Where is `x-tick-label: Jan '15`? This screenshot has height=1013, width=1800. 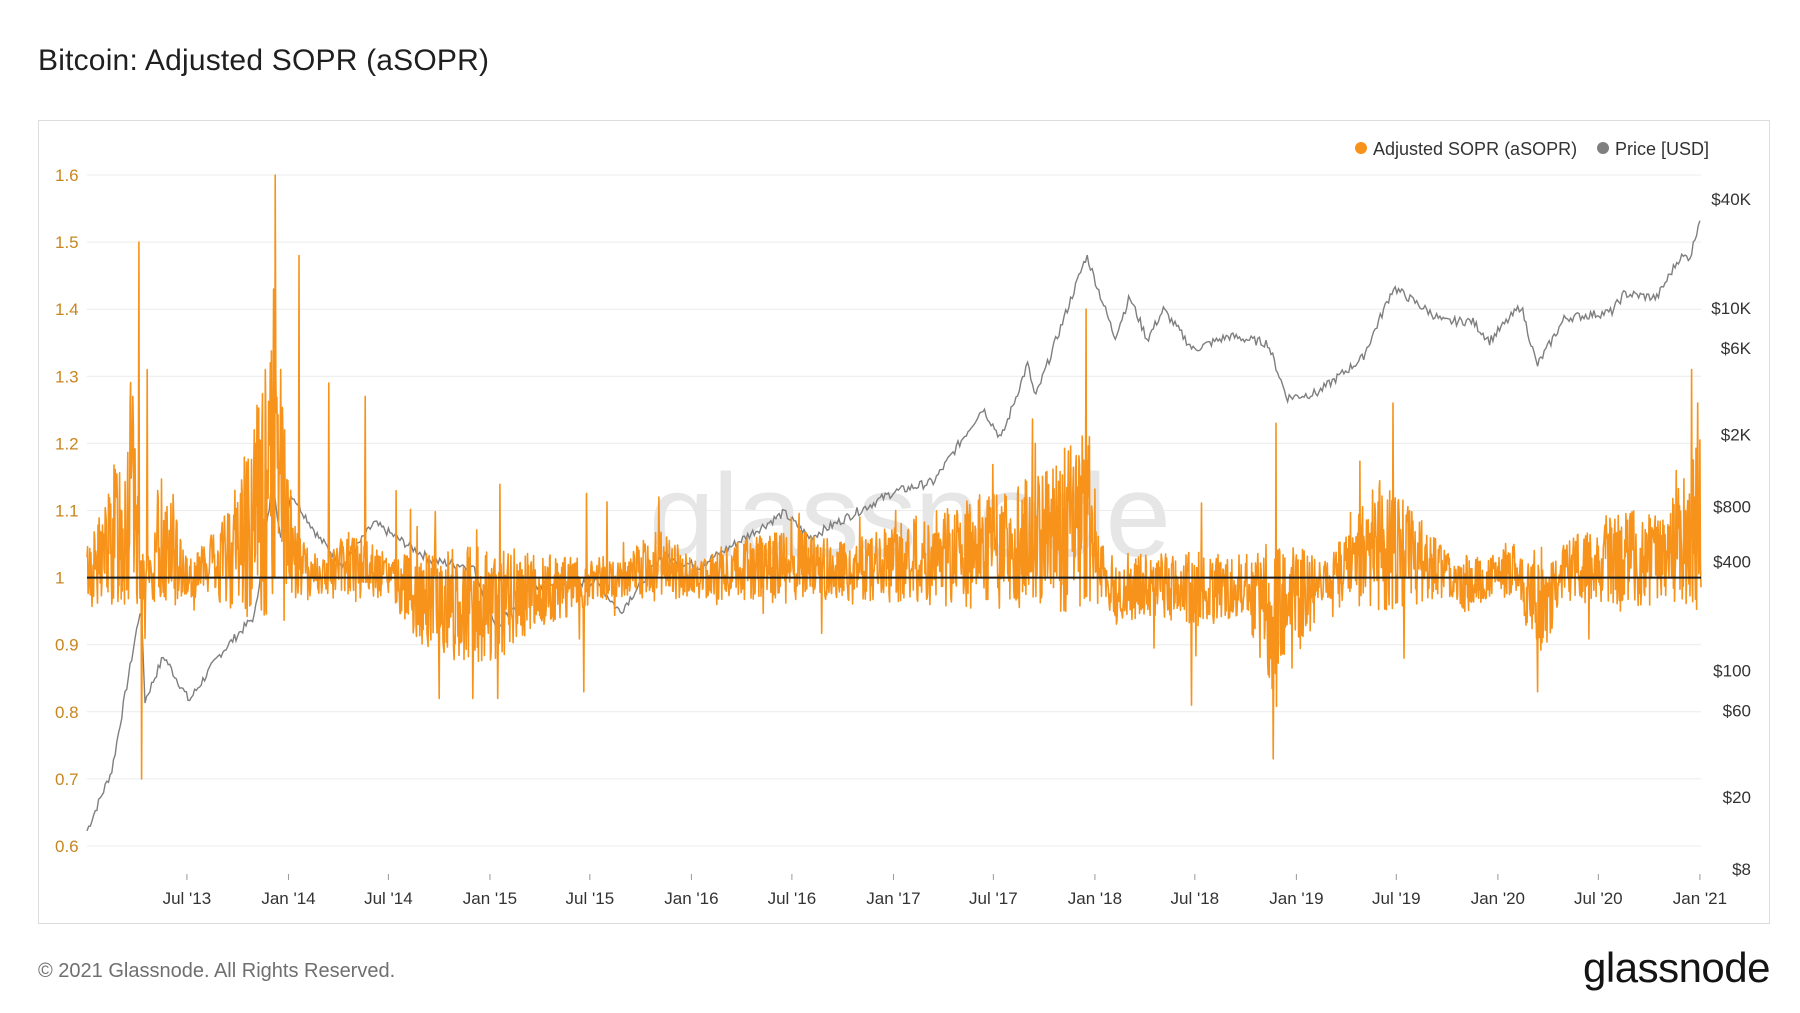 x-tick-label: Jan '15 is located at coordinates (490, 898).